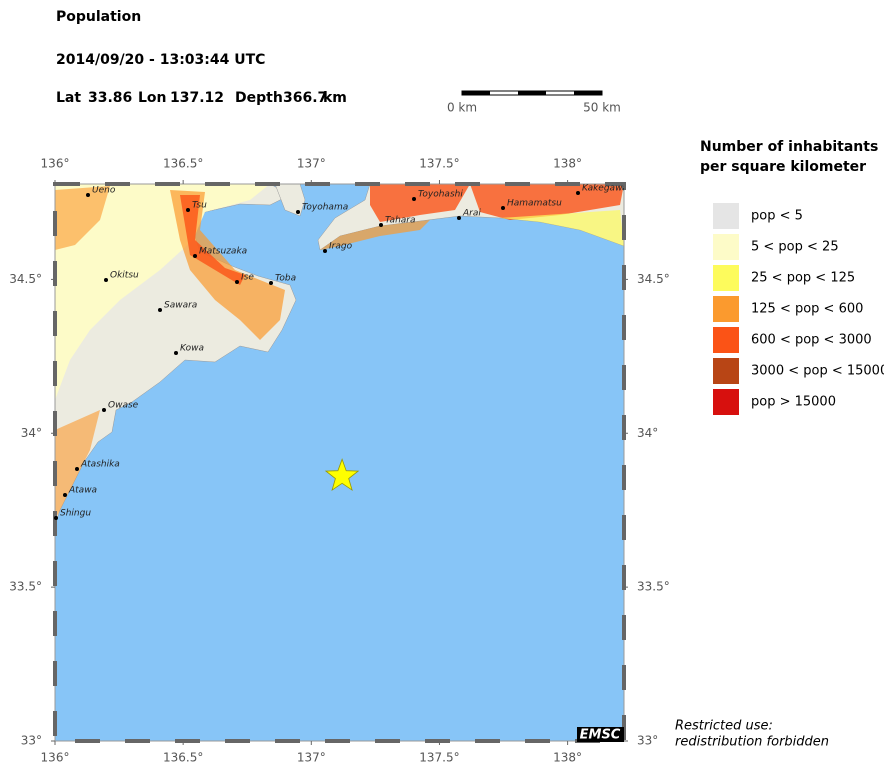 Image resolution: width=884 pixels, height=778 pixels. Describe the element at coordinates (724, 726) in the screenshot. I see `footer-note: Restricted use:` at that location.